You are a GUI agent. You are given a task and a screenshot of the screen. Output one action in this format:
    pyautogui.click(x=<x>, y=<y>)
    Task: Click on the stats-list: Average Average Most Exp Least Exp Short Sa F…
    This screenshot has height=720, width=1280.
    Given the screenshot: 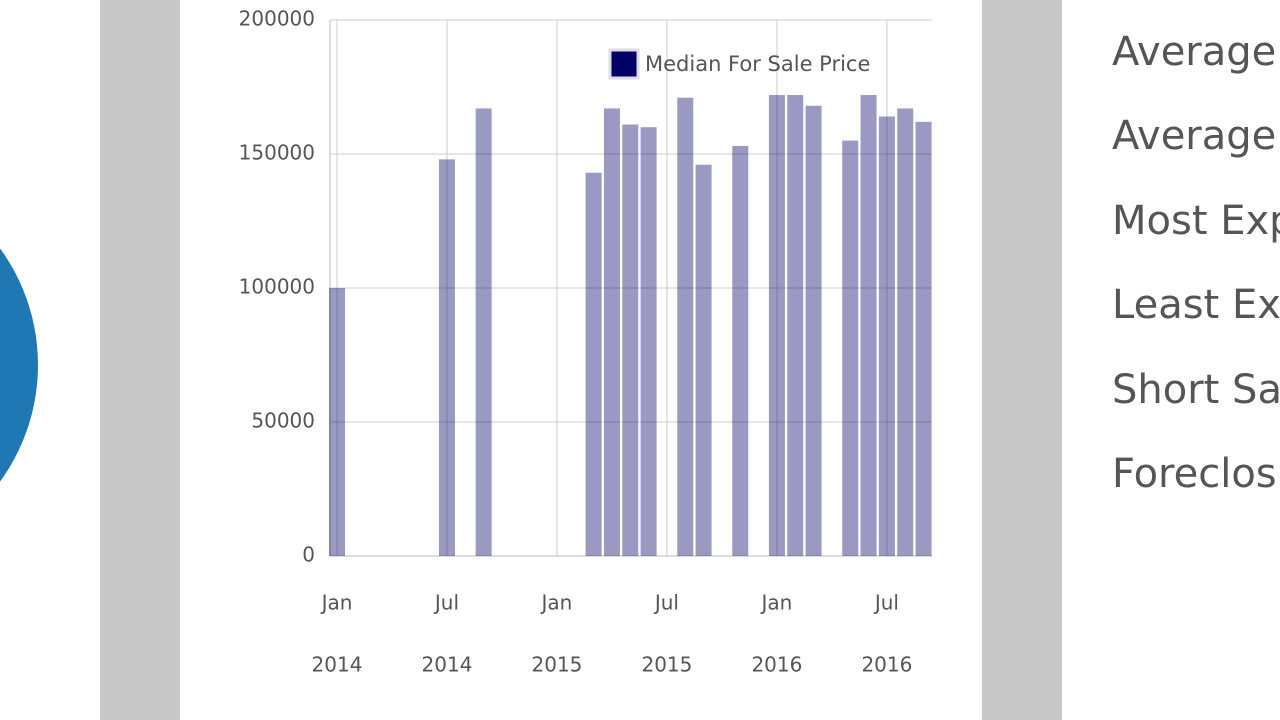 What is the action you would take?
    pyautogui.click(x=1196, y=360)
    